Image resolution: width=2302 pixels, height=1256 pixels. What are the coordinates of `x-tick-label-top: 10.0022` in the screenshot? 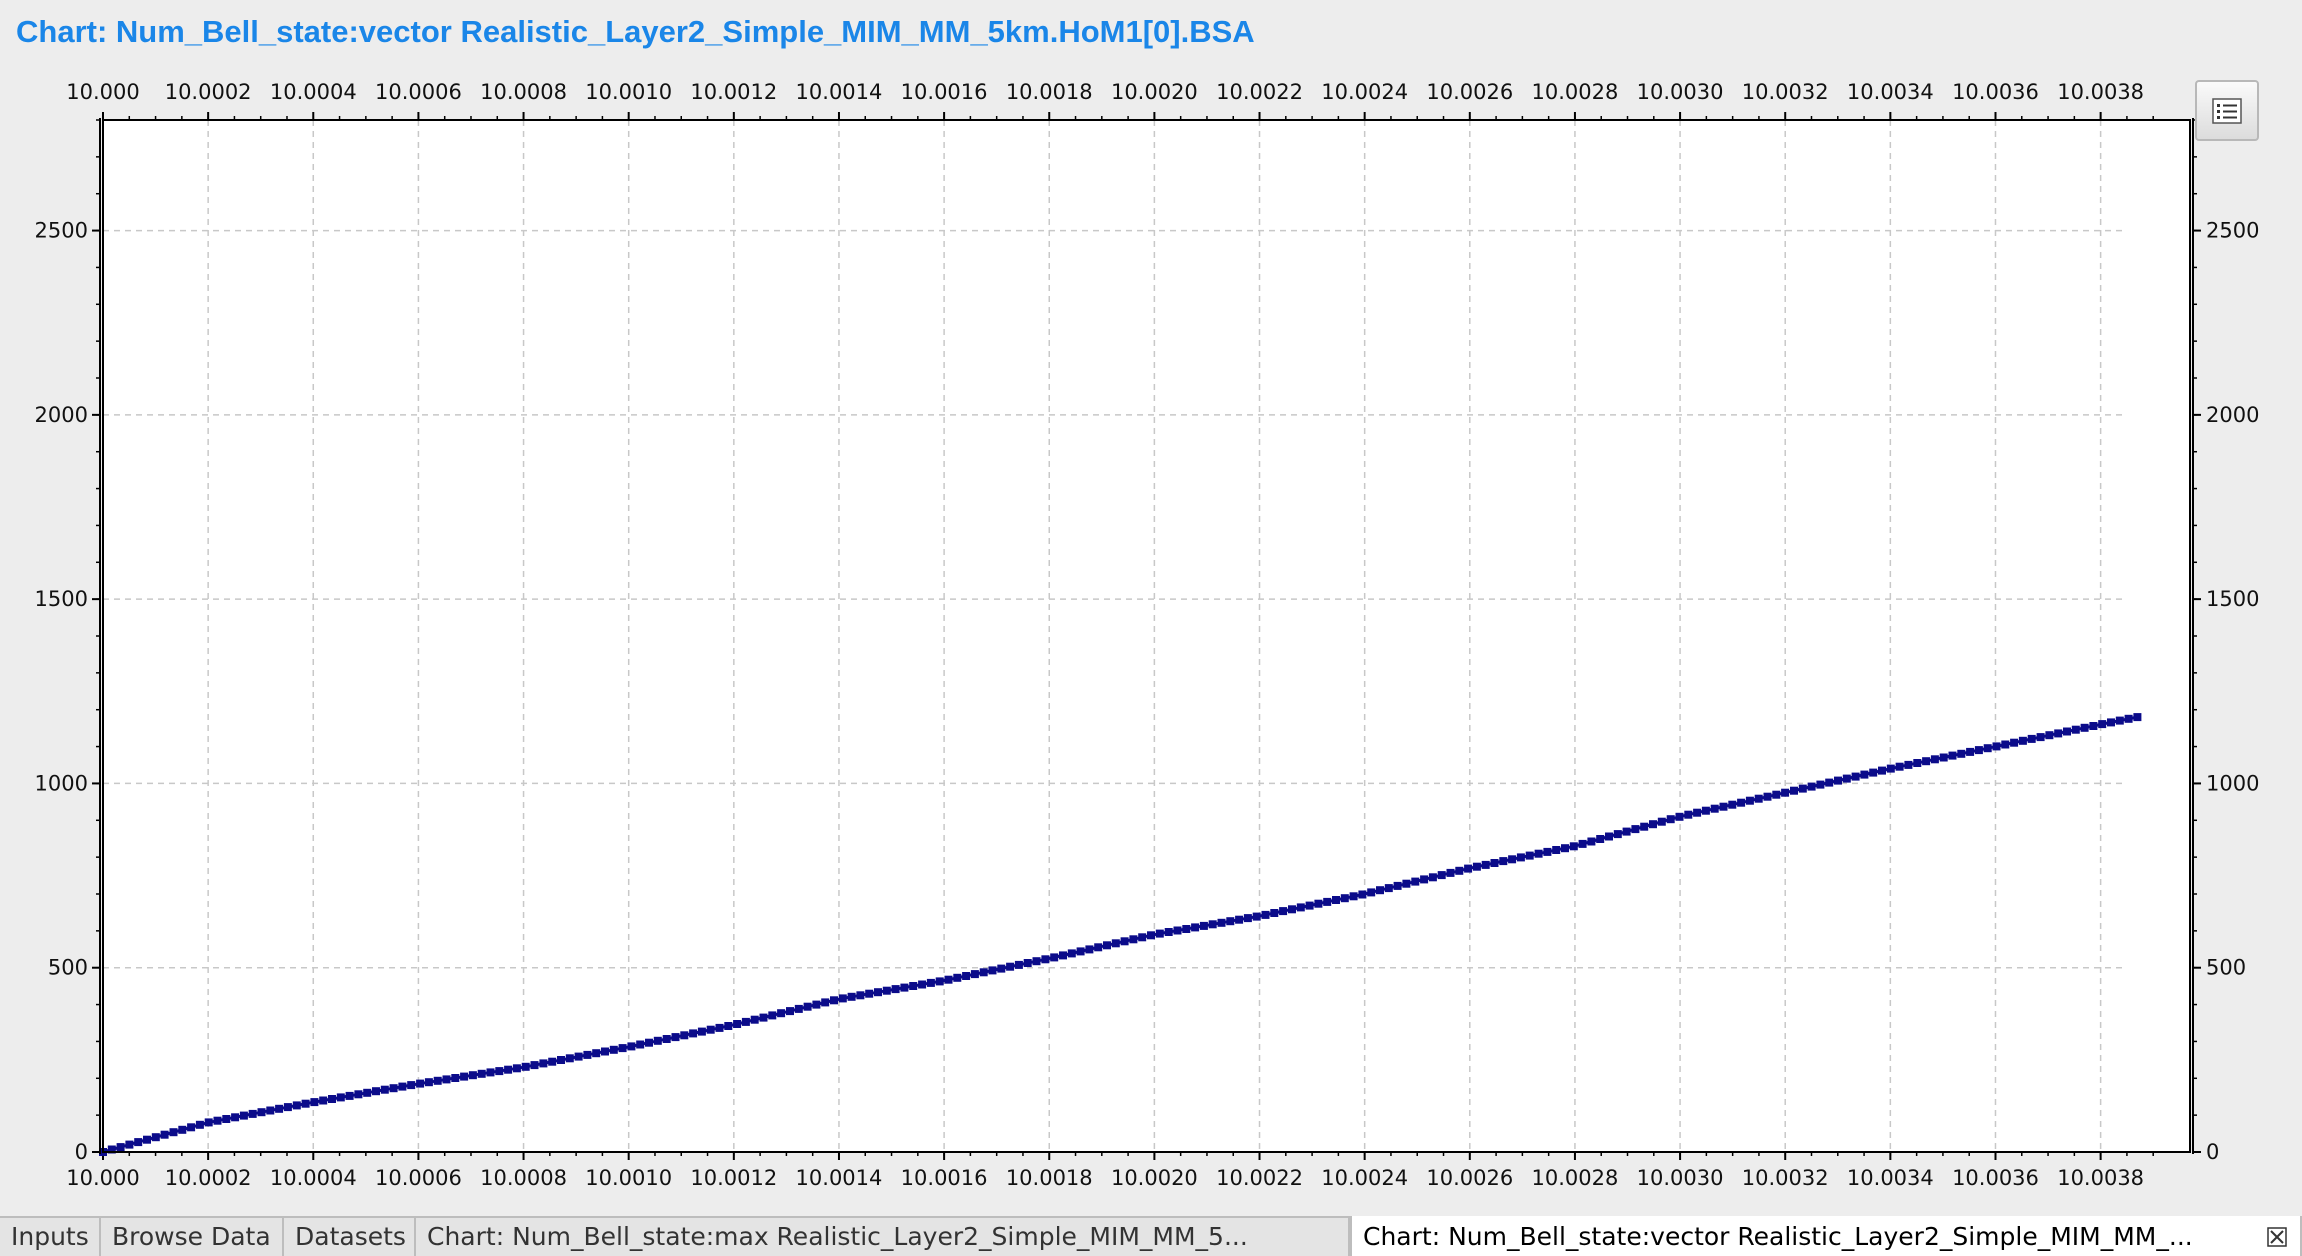 It's located at (1259, 92).